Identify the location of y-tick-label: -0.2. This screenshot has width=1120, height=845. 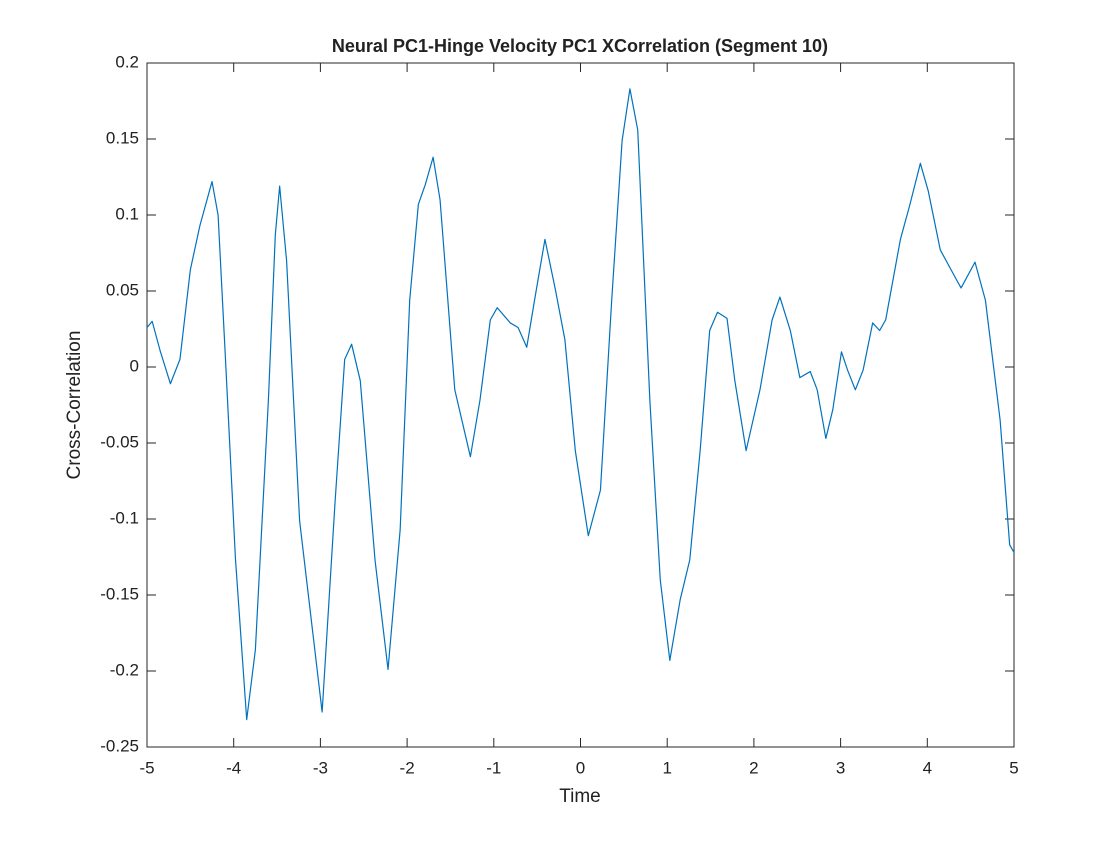
(124, 669).